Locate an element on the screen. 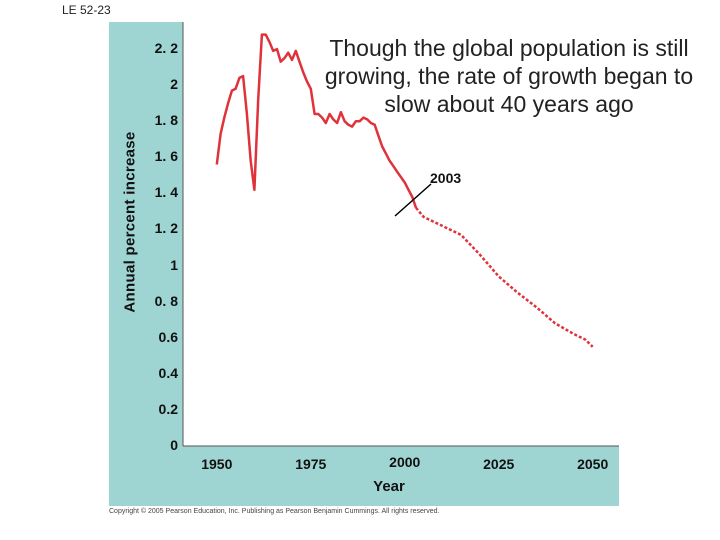 This screenshot has width=720, height=540. y-tick-label: 0.2 is located at coordinates (168, 408).